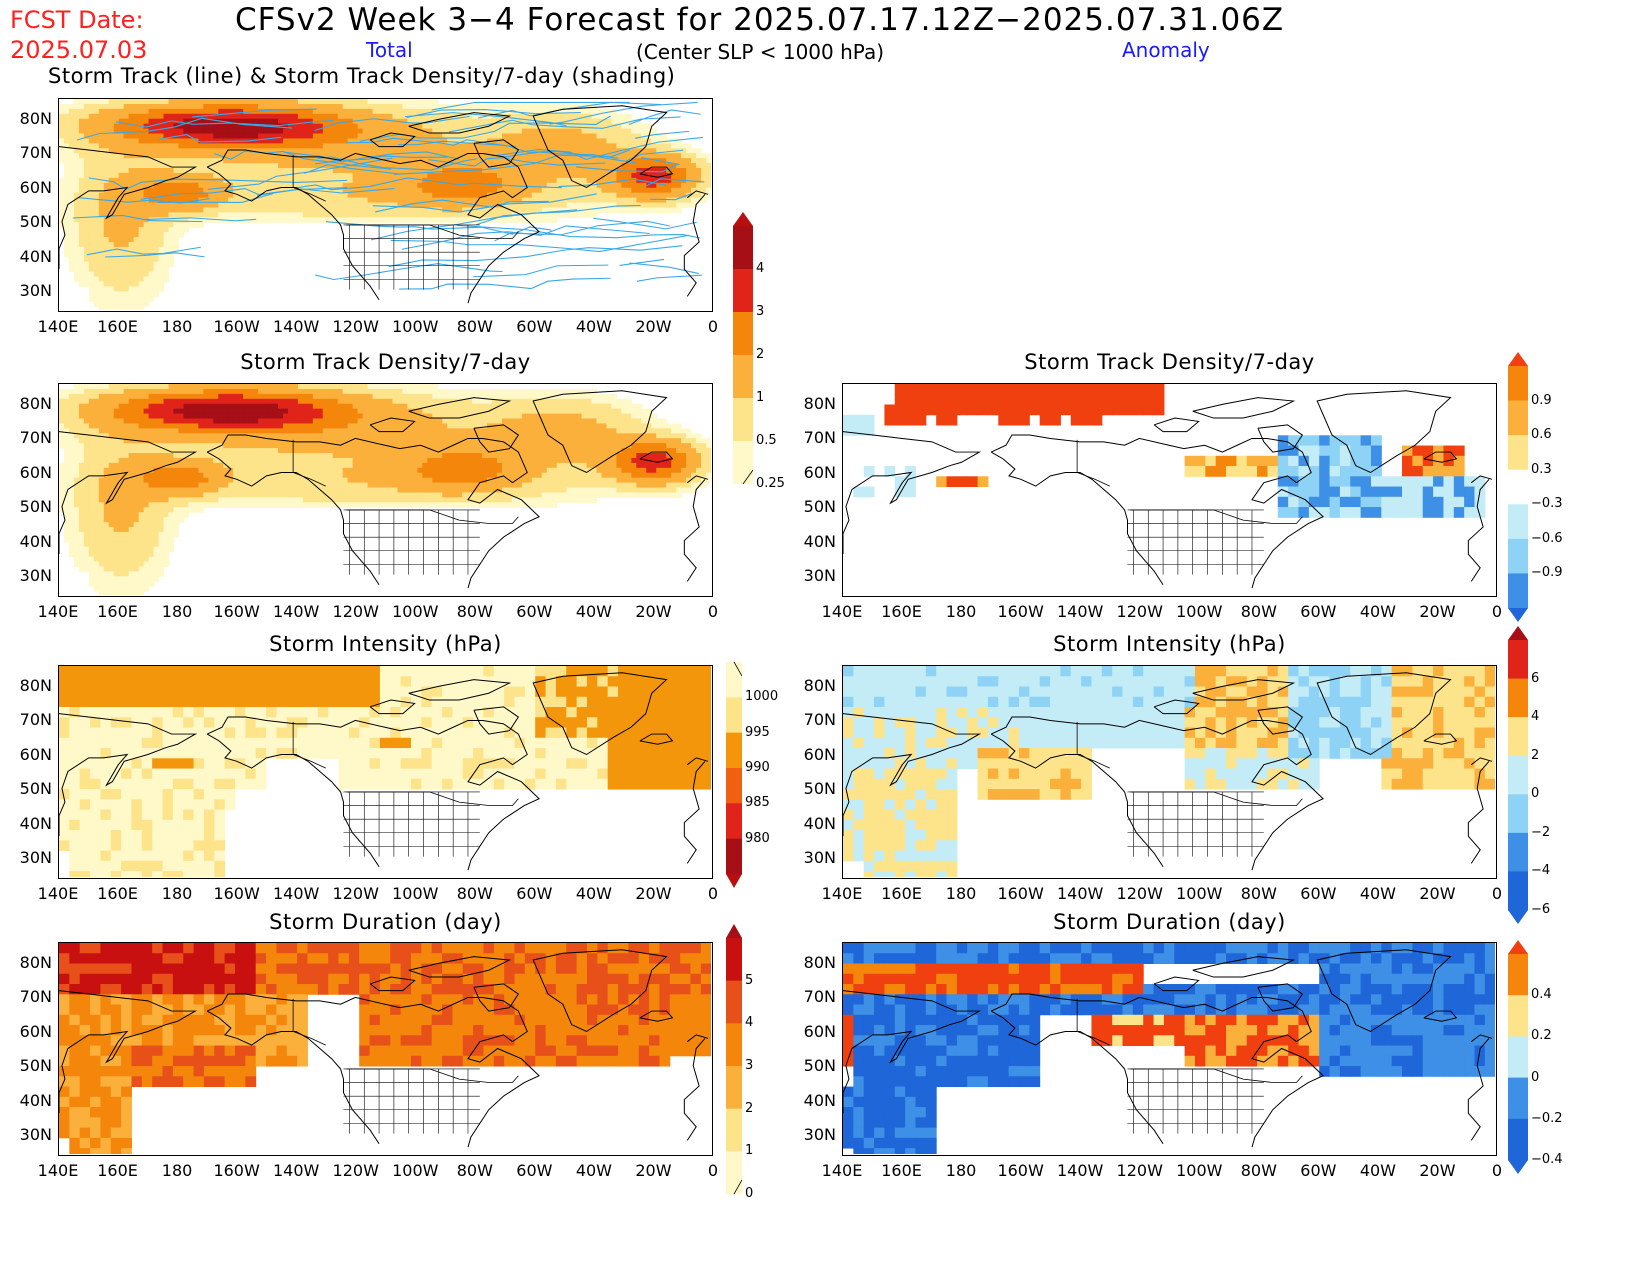 The image size is (1650, 1275). I want to click on colorbar-label: 3, so click(760, 311).